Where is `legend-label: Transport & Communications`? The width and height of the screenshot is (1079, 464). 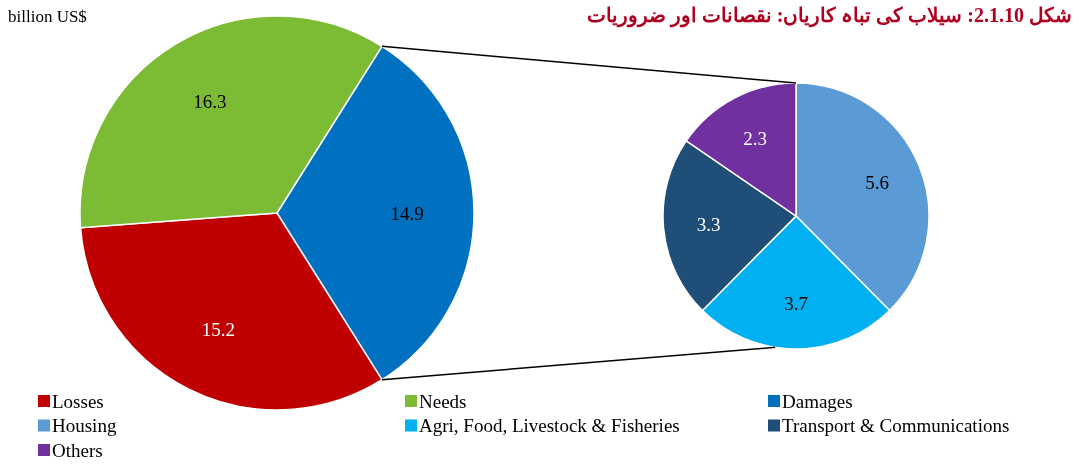 legend-label: Transport & Communications is located at coordinates (896, 425).